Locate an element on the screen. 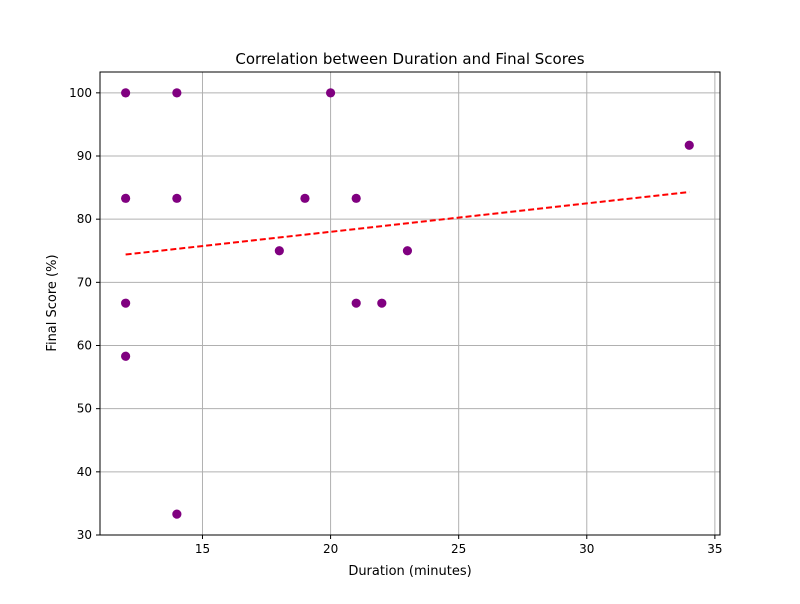 Image resolution: width=800 pixels, height=604 pixels. x-tick-label-1: 20 is located at coordinates (330, 549).